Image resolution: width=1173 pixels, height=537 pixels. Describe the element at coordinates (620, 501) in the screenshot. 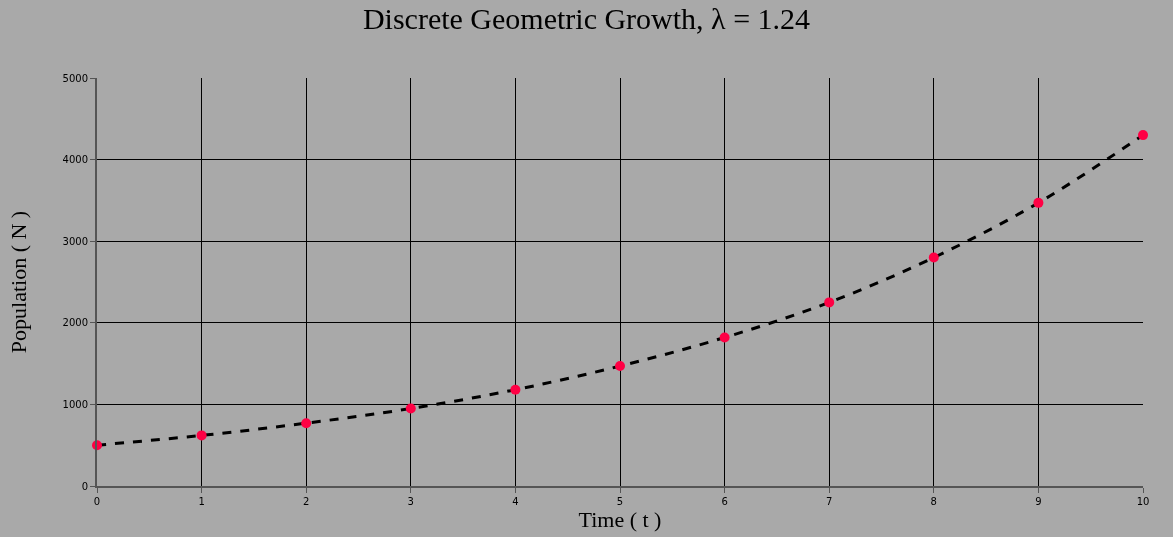

I see `x-tick-label: 5` at that location.